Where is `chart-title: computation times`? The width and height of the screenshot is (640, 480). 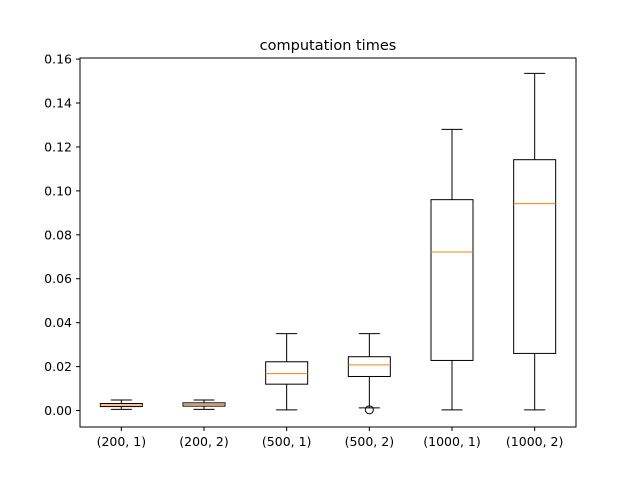
chart-title: computation times is located at coordinates (328, 46).